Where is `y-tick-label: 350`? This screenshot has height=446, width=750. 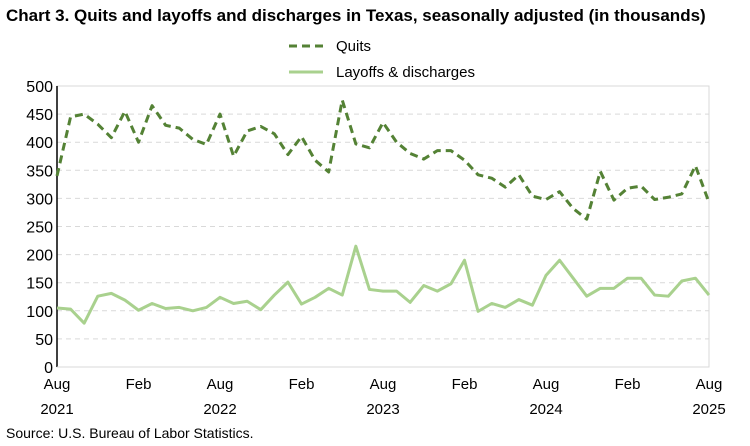
y-tick-label: 350 is located at coordinates (39, 171).